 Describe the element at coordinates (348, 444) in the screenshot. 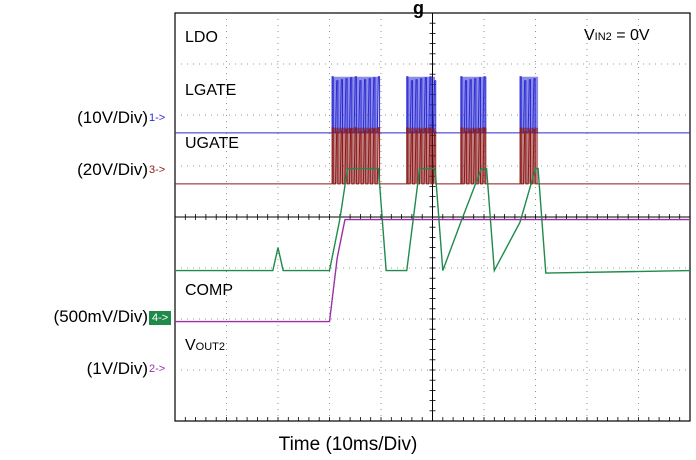

I see `x-axis-label: Time (10ms/Div)` at that location.